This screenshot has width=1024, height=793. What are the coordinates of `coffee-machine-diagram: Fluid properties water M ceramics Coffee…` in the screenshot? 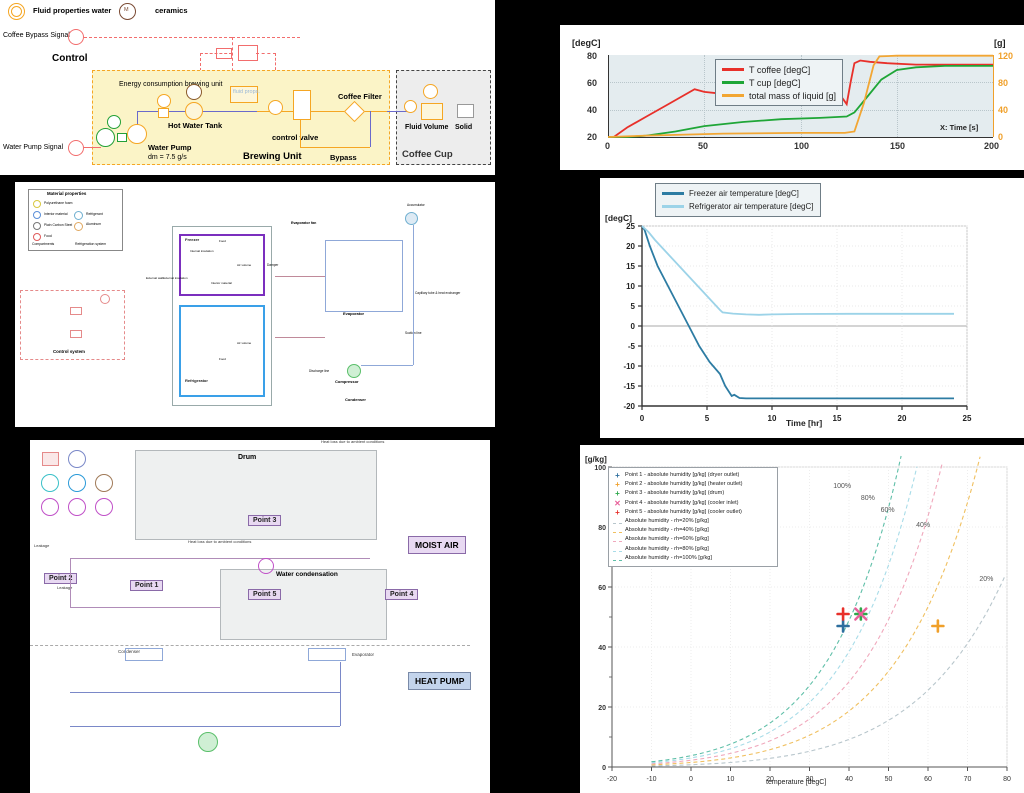 It's located at (247, 87).